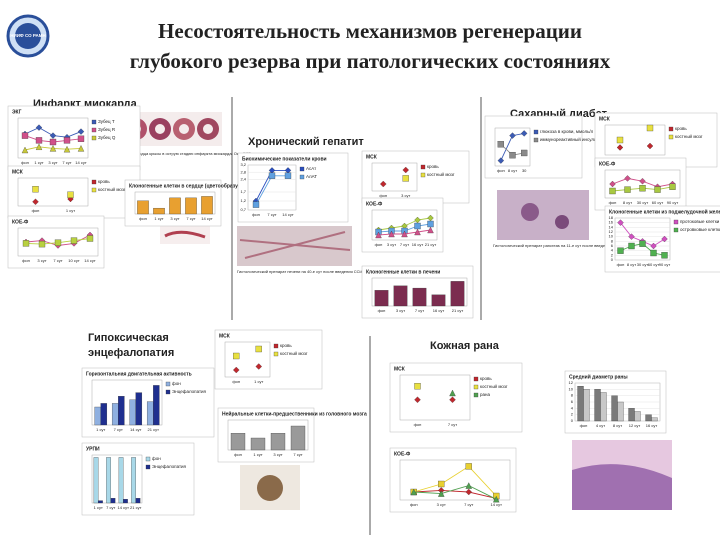 The image size is (720, 540). Describe the element at coordinates (612, 259) in the screenshot. I see `y-tick-label: 0` at that location.